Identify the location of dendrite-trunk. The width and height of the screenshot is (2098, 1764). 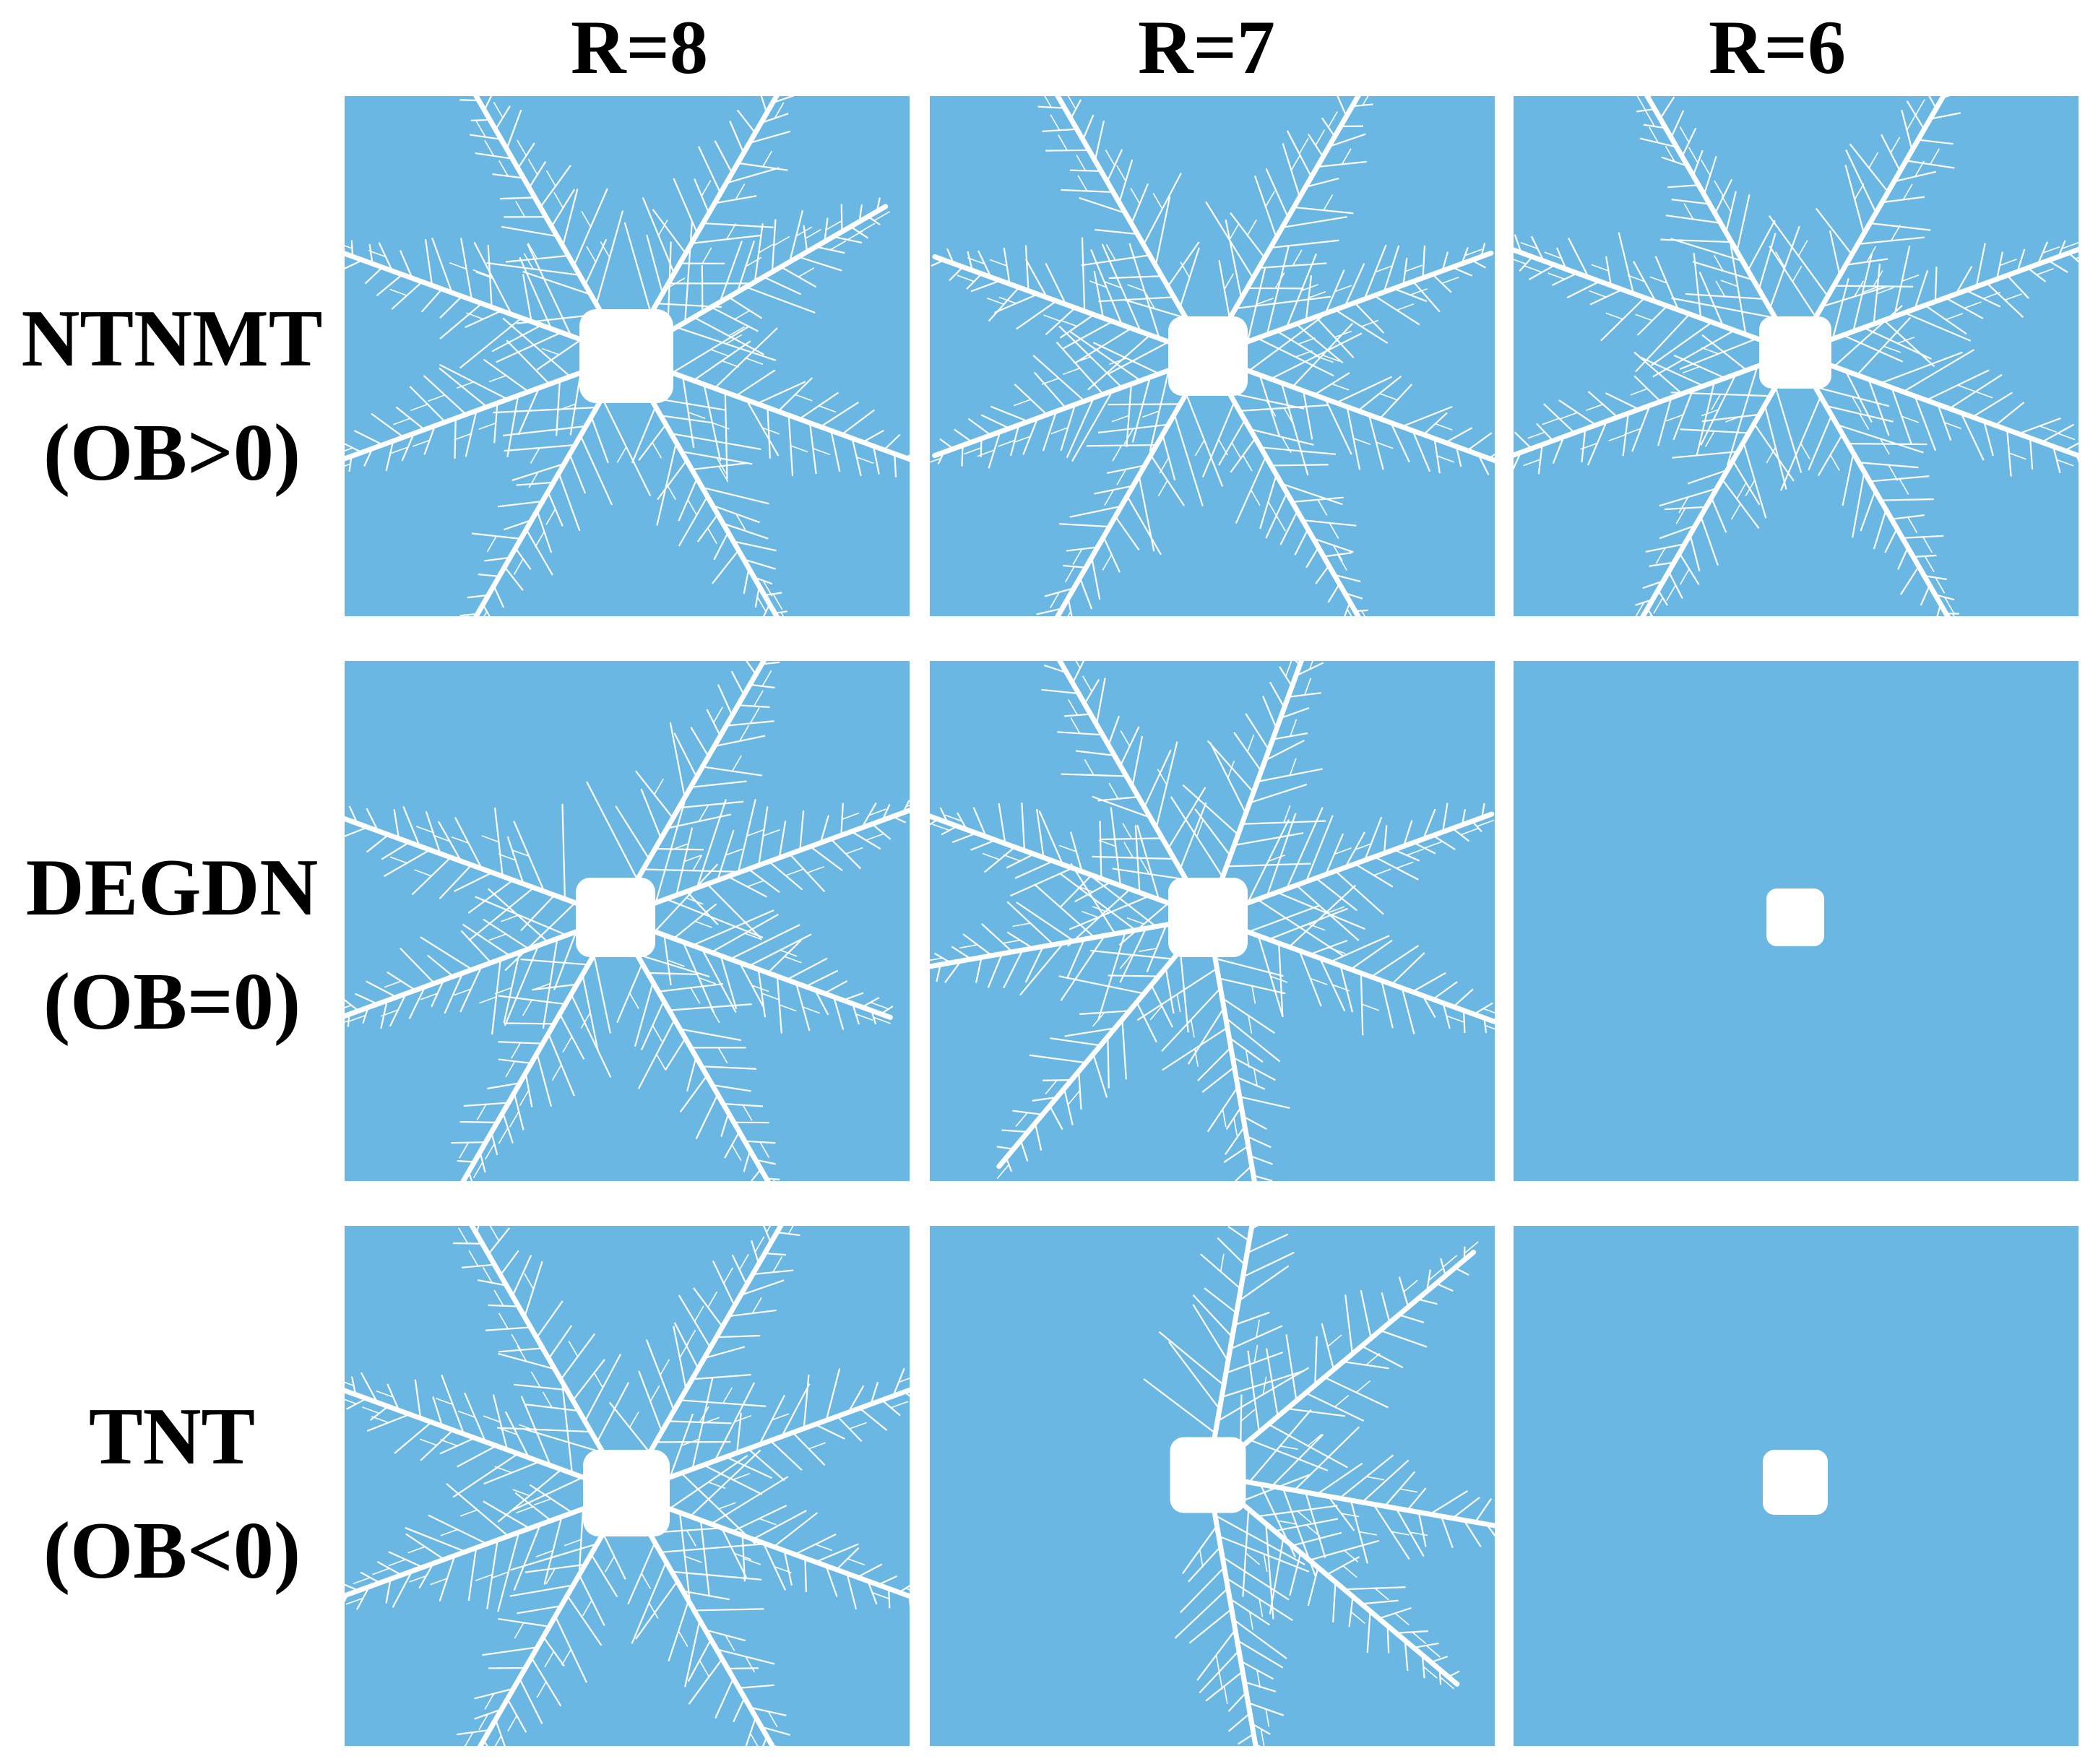
(469, 298).